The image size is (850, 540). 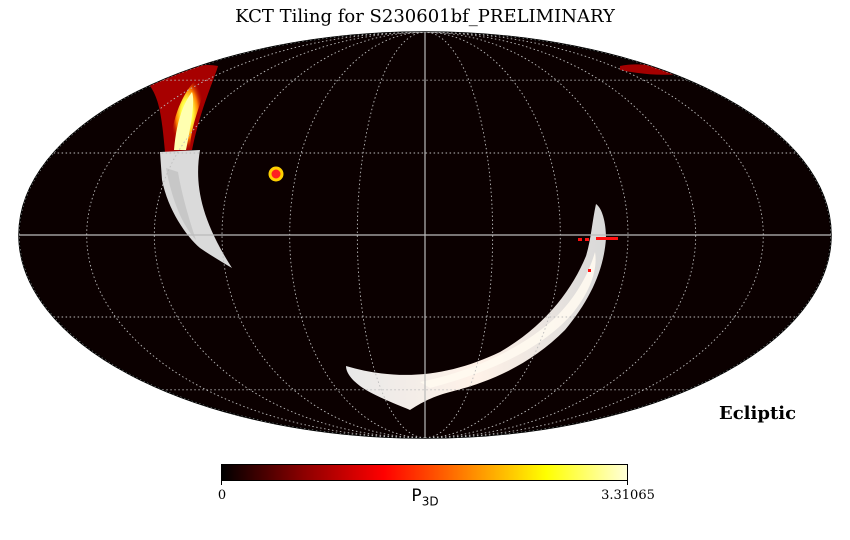 What do you see at coordinates (508, 320) in the screenshot?
I see `southern-arc-core` at bounding box center [508, 320].